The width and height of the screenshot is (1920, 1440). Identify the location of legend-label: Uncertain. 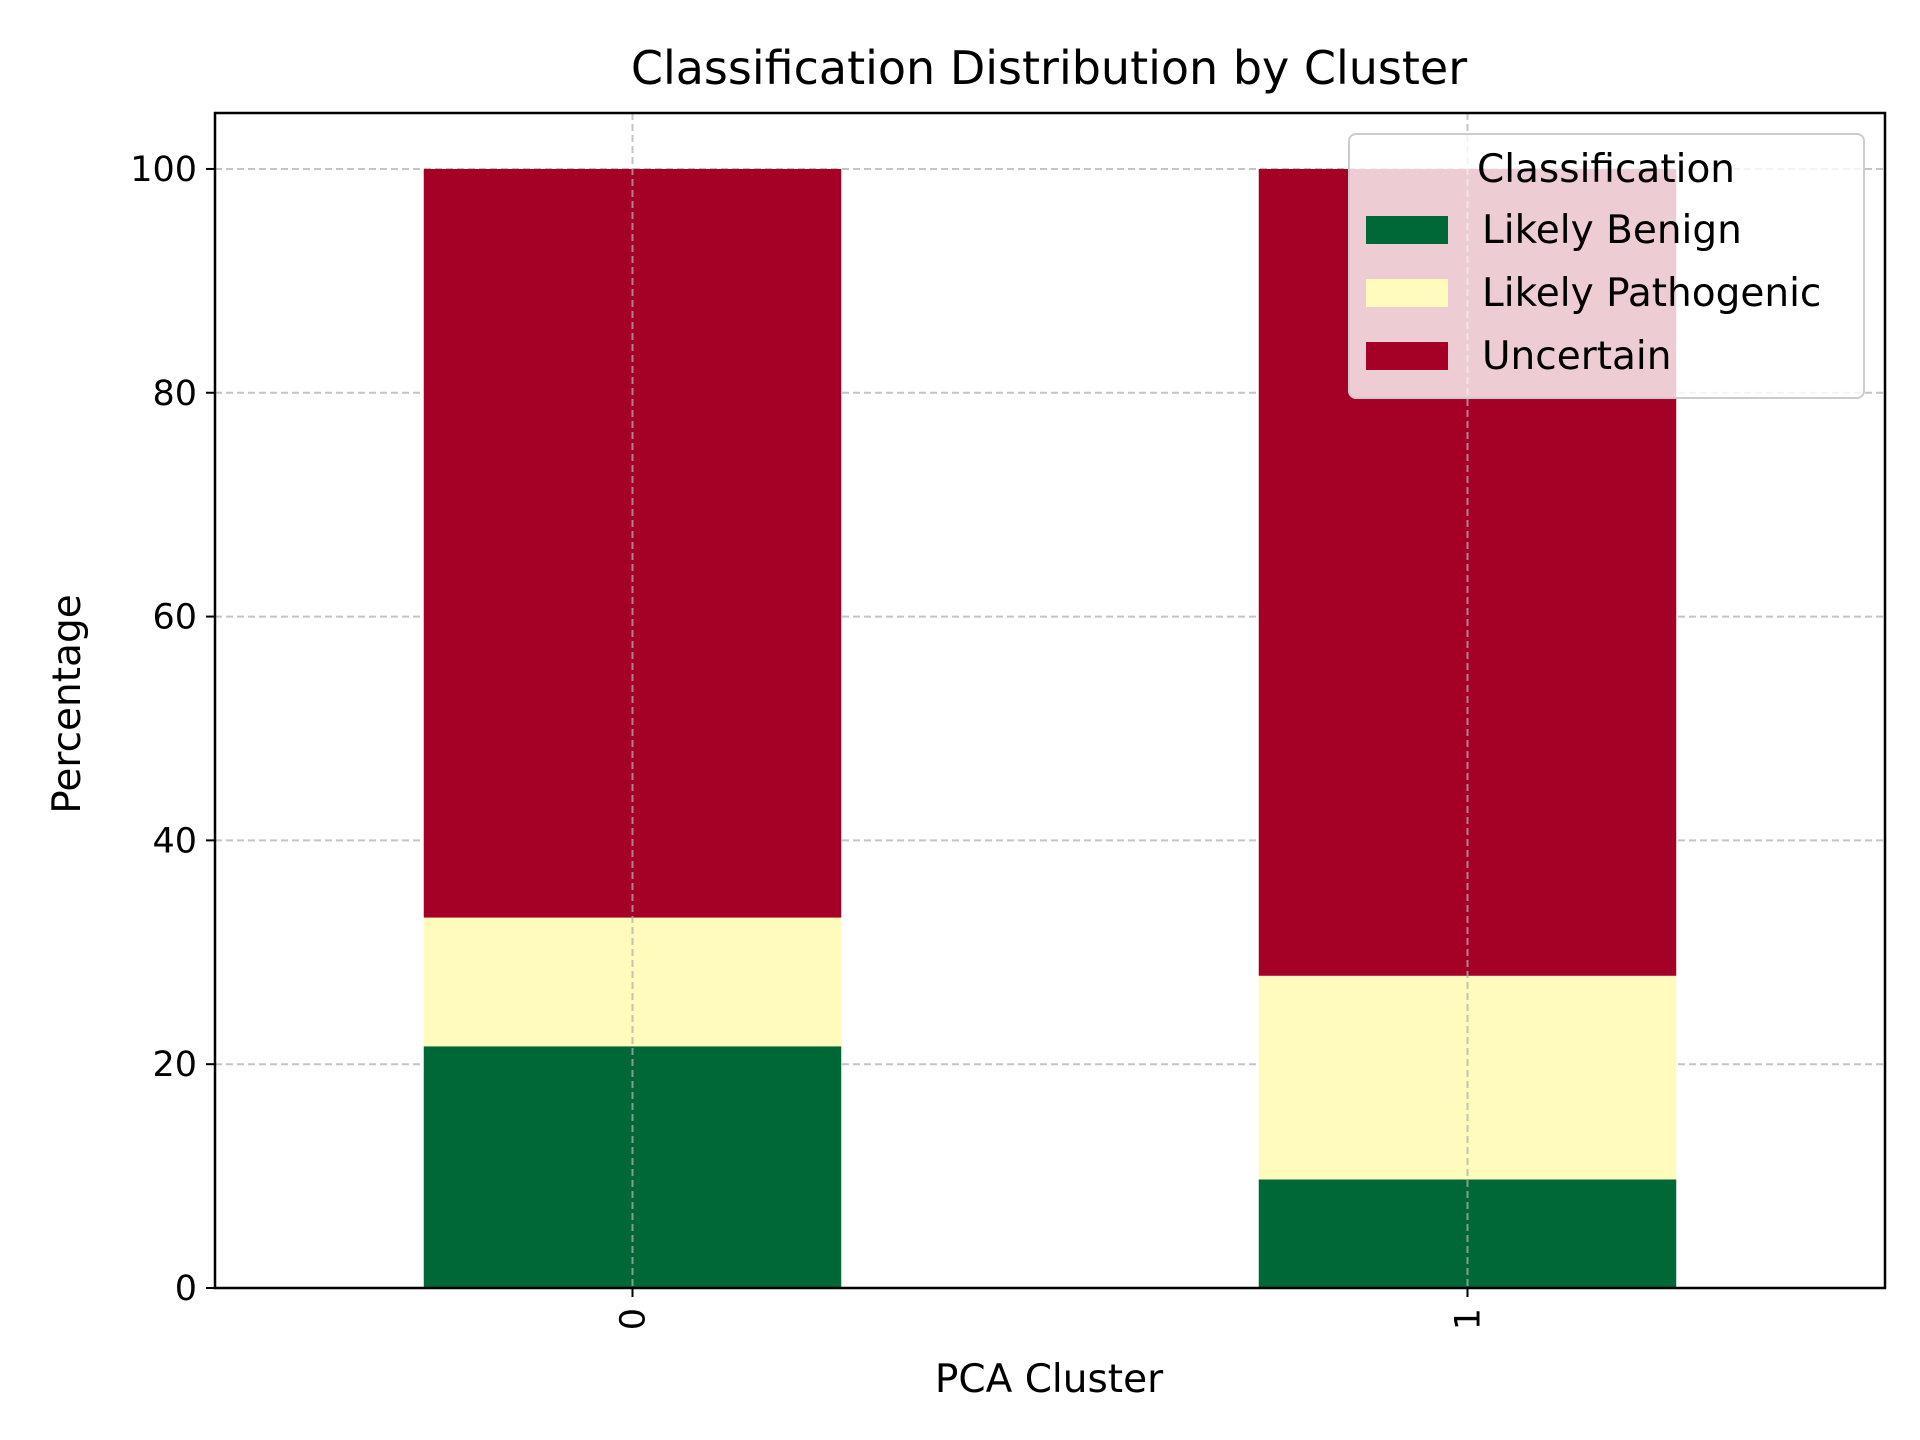
(1576, 356).